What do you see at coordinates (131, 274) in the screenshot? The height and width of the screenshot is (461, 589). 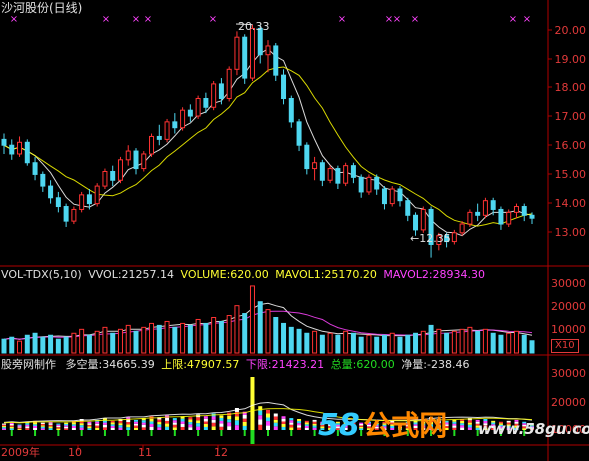 I see `vol-vvol: VVOL:21257.14` at bounding box center [131, 274].